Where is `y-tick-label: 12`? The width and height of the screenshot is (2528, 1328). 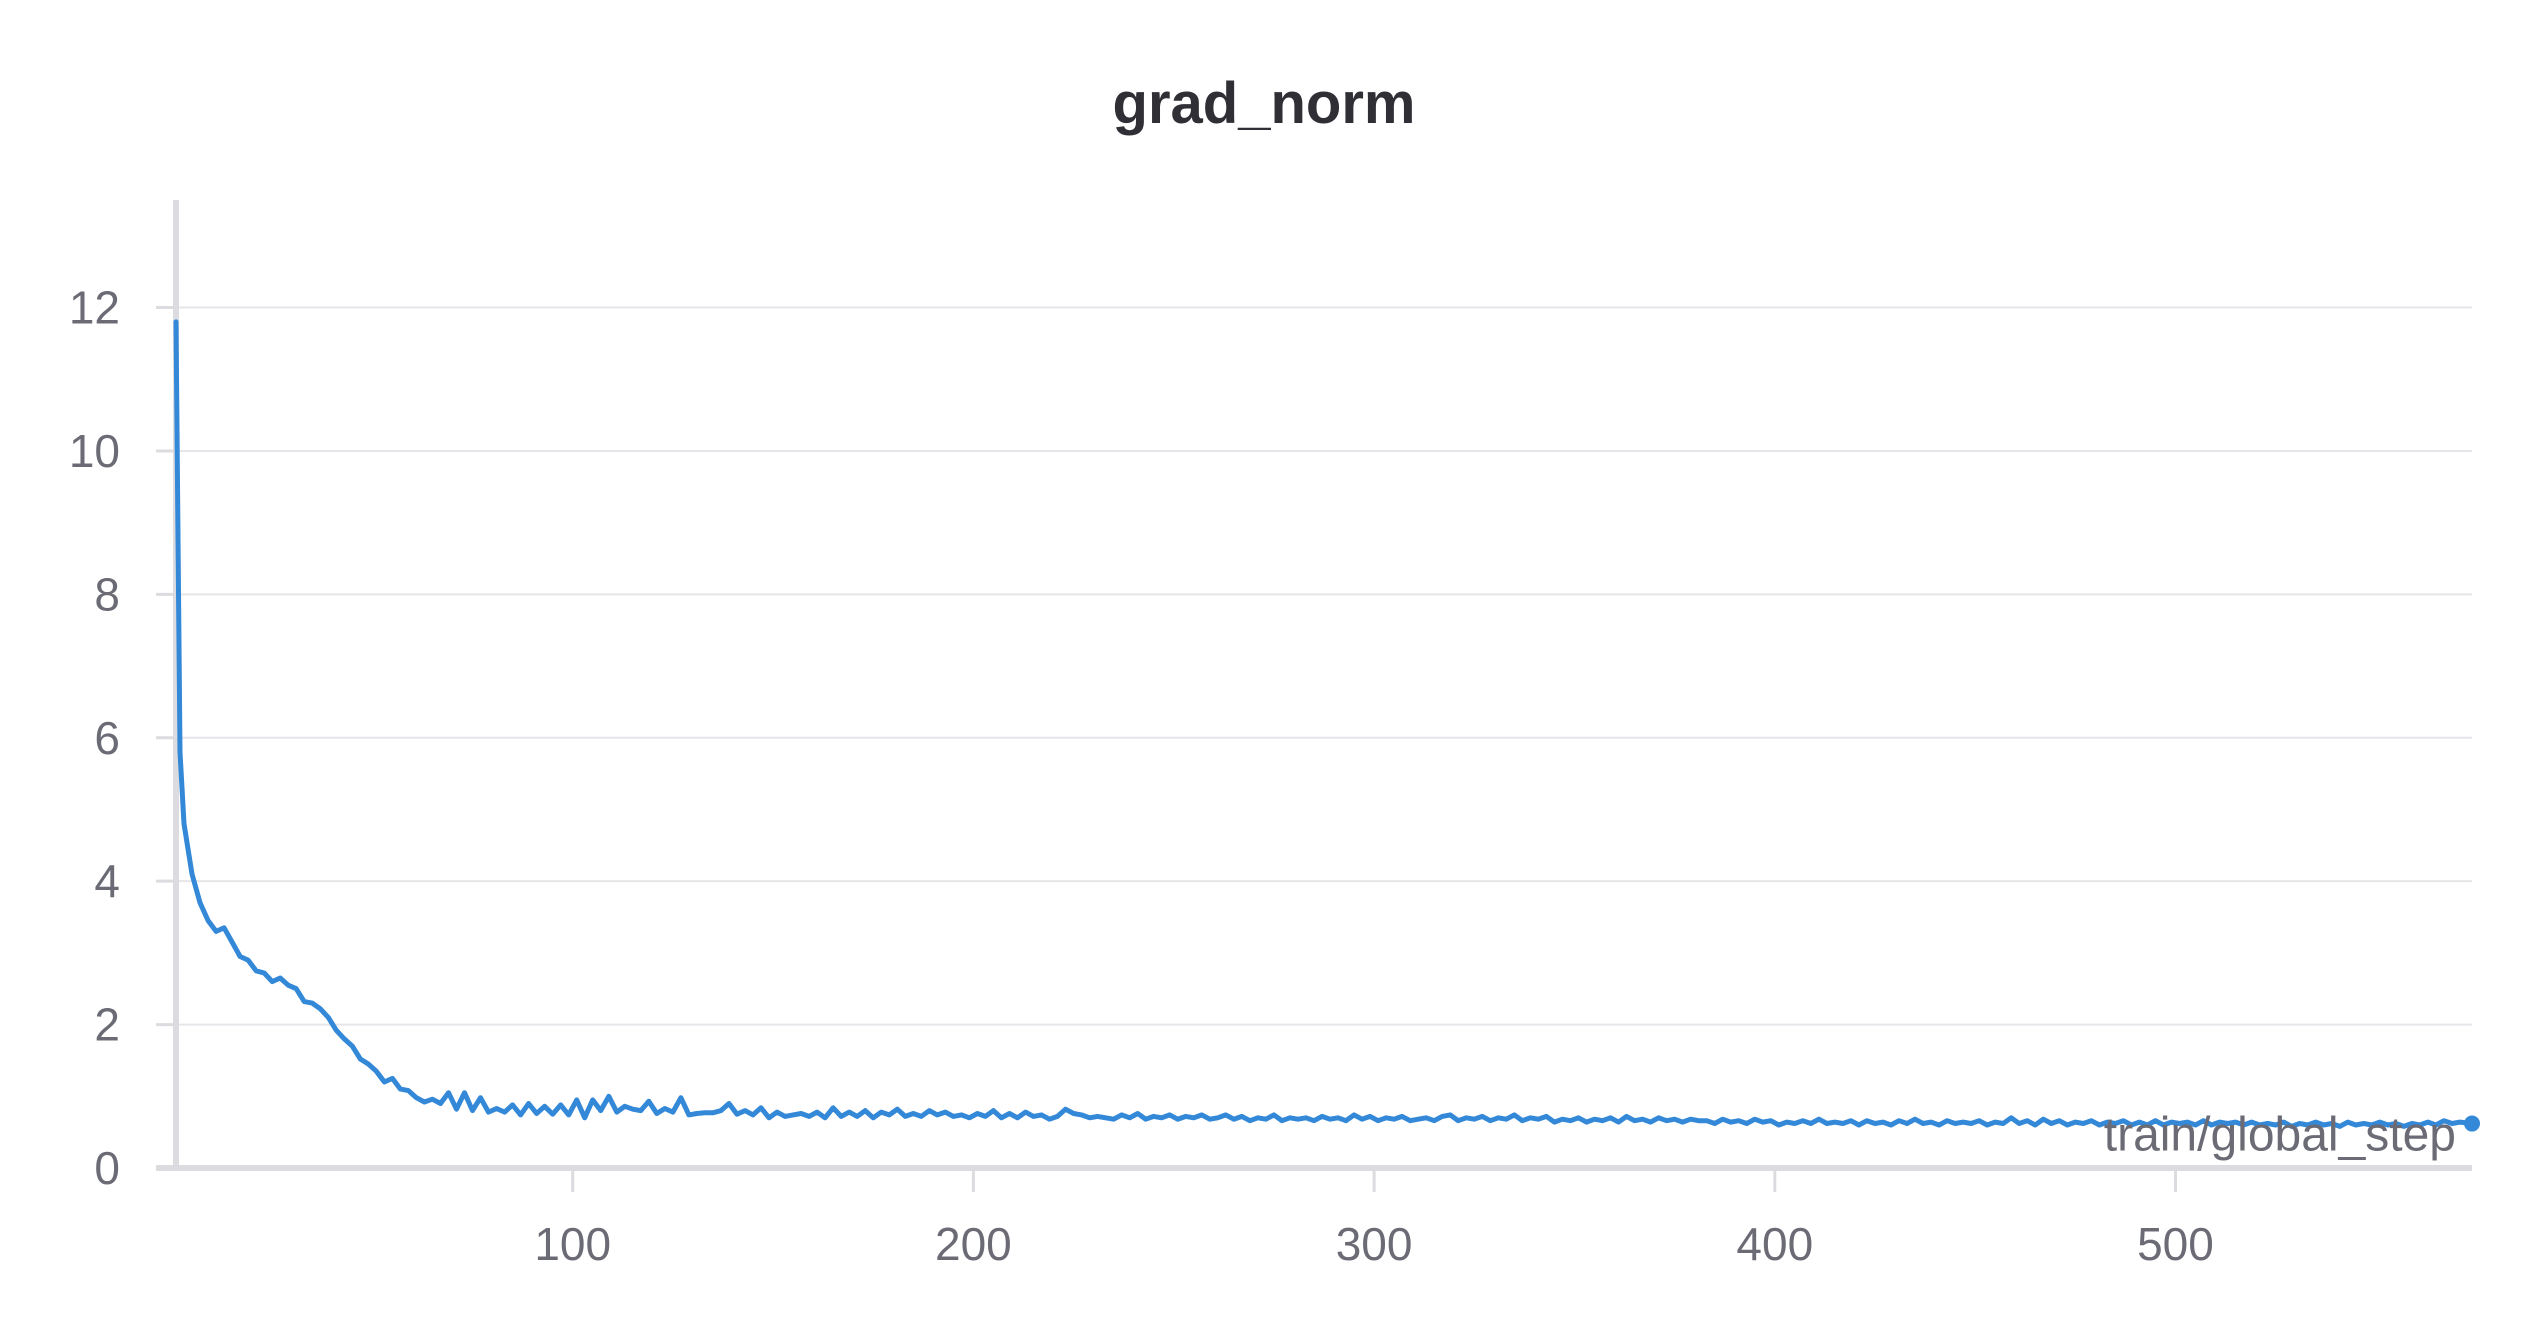 y-tick-label: 12 is located at coordinates (94, 308).